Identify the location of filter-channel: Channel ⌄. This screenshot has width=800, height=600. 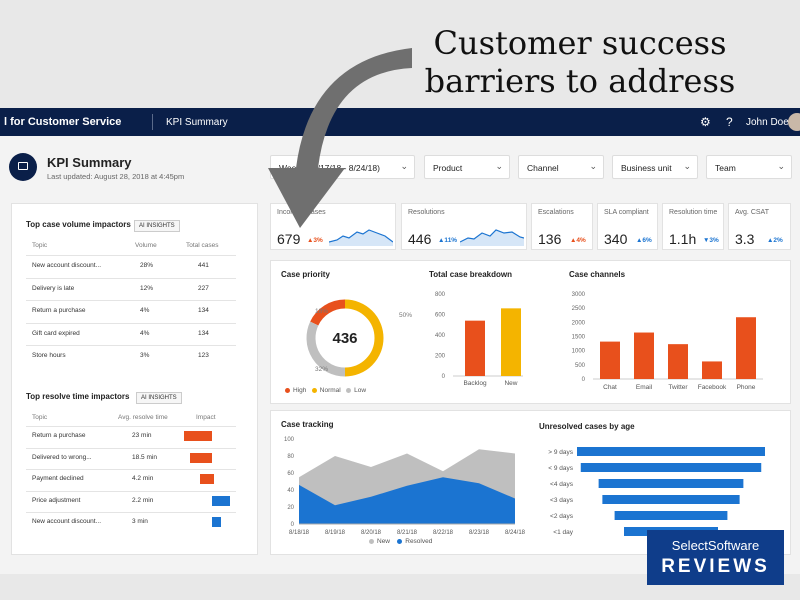
(561, 167).